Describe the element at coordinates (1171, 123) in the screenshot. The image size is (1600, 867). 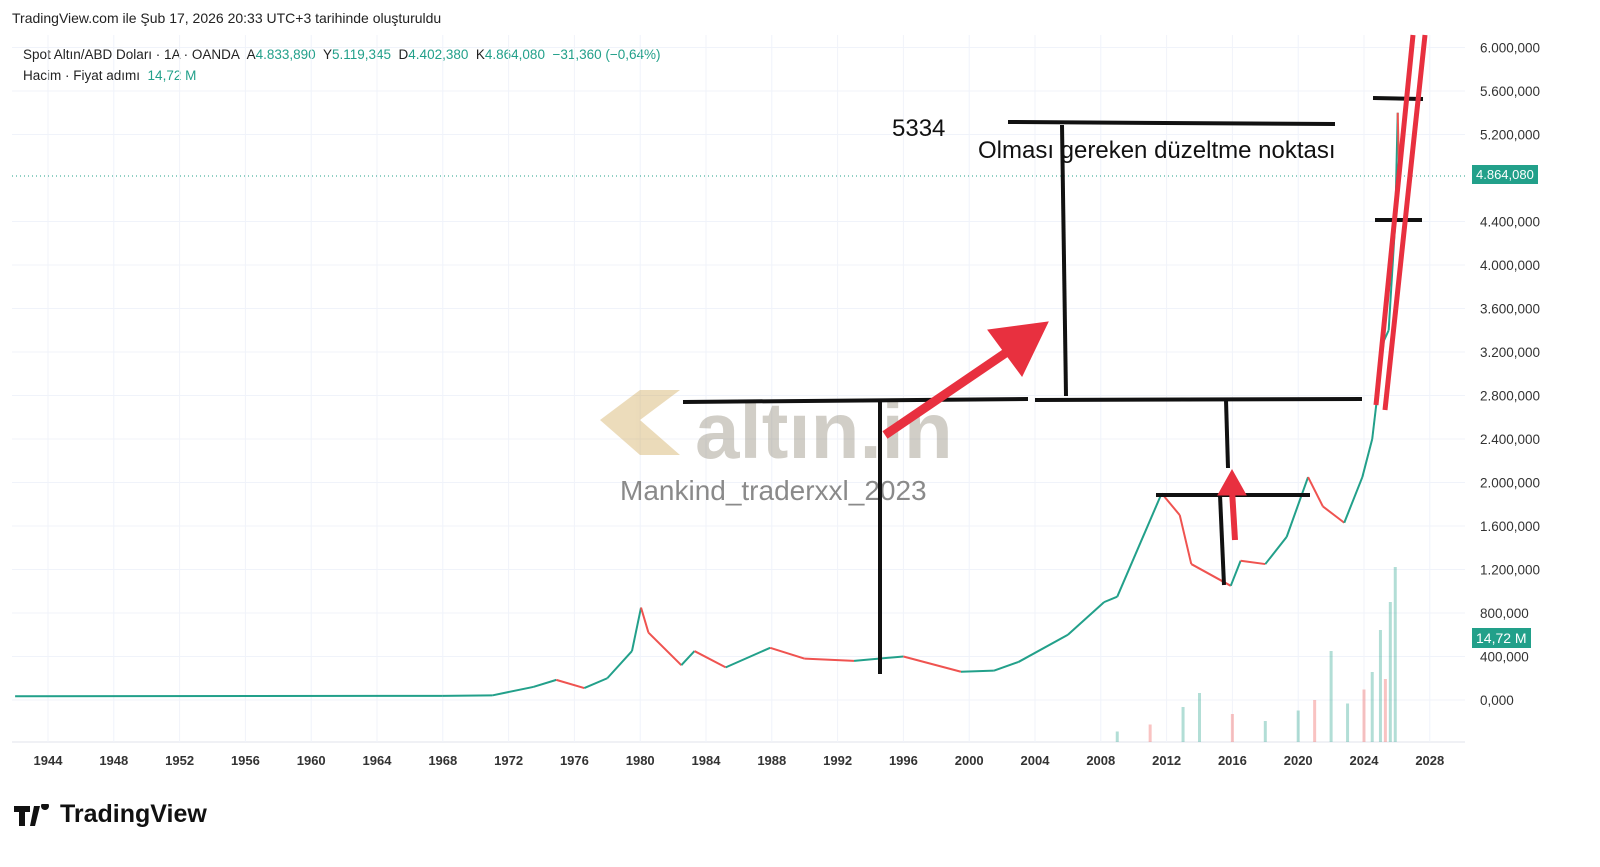
I see `target-line` at that location.